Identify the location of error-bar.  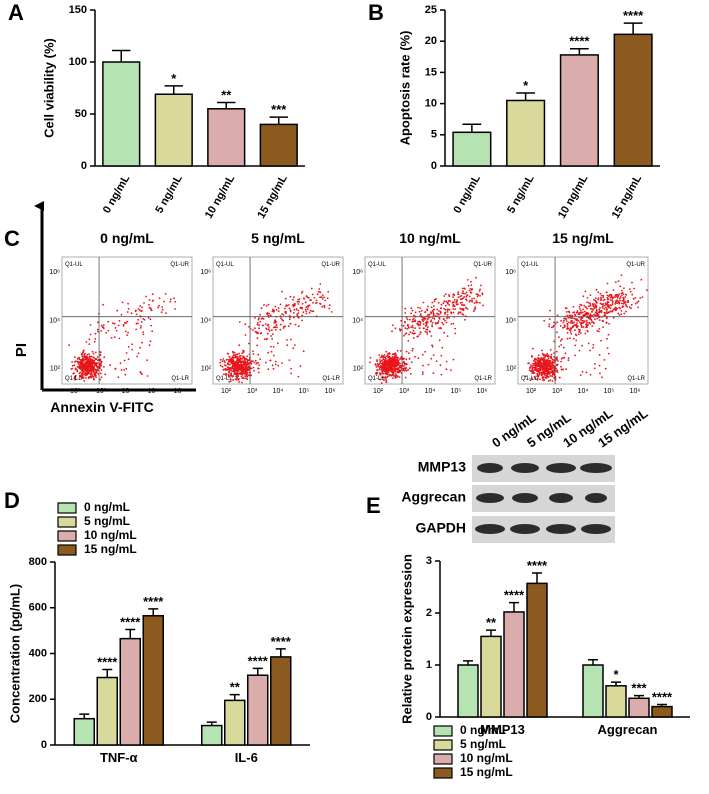
(280, 652).